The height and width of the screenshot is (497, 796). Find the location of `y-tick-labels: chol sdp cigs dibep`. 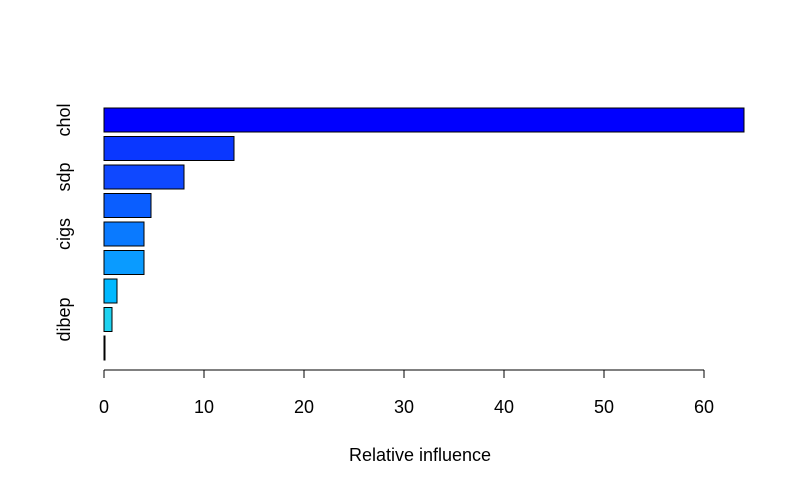

y-tick-labels: chol sdp cigs dibep is located at coordinates (64, 222).